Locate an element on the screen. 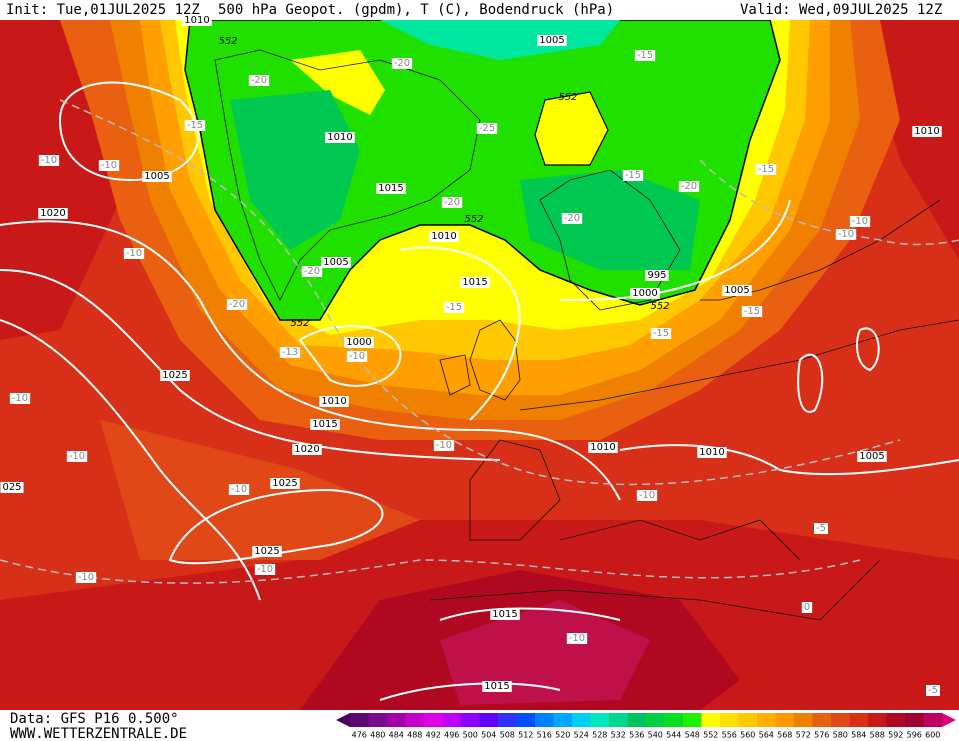 The image size is (959, 741). temperature-label: -13 is located at coordinates (290, 352).